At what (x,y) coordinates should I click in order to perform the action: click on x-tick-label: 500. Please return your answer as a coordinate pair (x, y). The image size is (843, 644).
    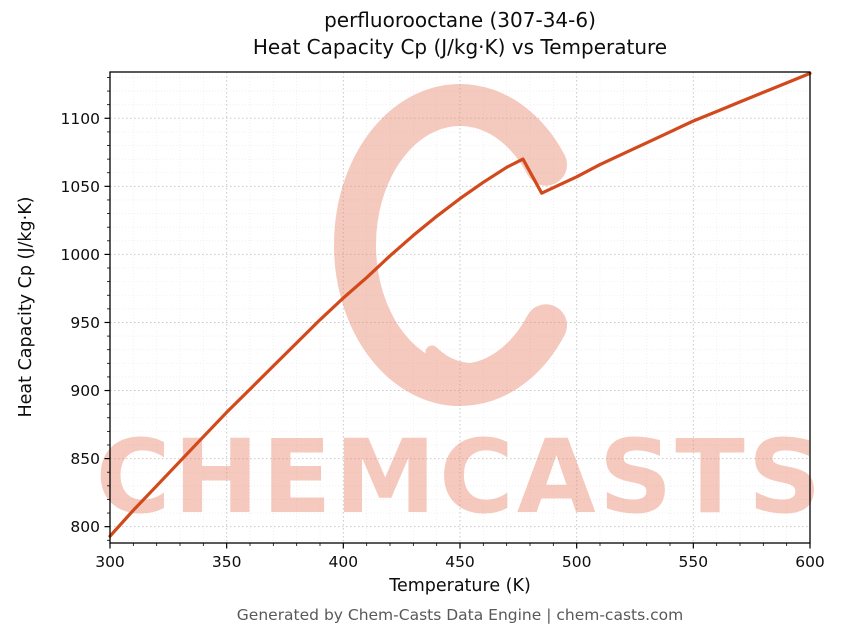
    Looking at the image, I should click on (577, 562).